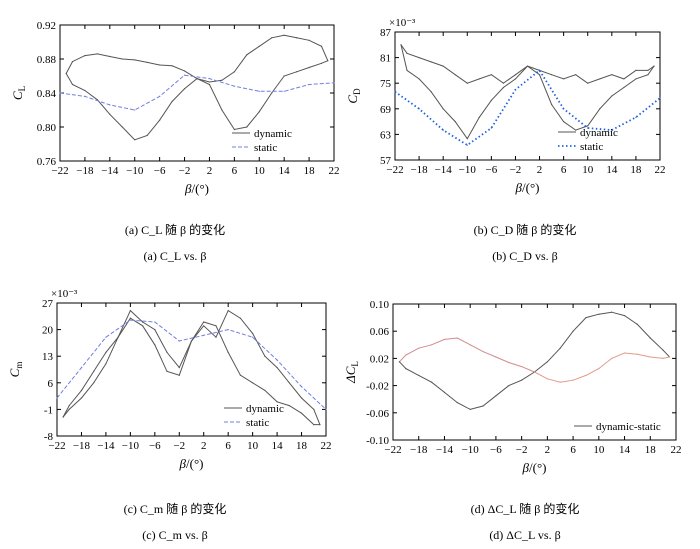  Describe the element at coordinates (377, 387) in the screenshot. I see `y-tick-label: -0.02` at that location.